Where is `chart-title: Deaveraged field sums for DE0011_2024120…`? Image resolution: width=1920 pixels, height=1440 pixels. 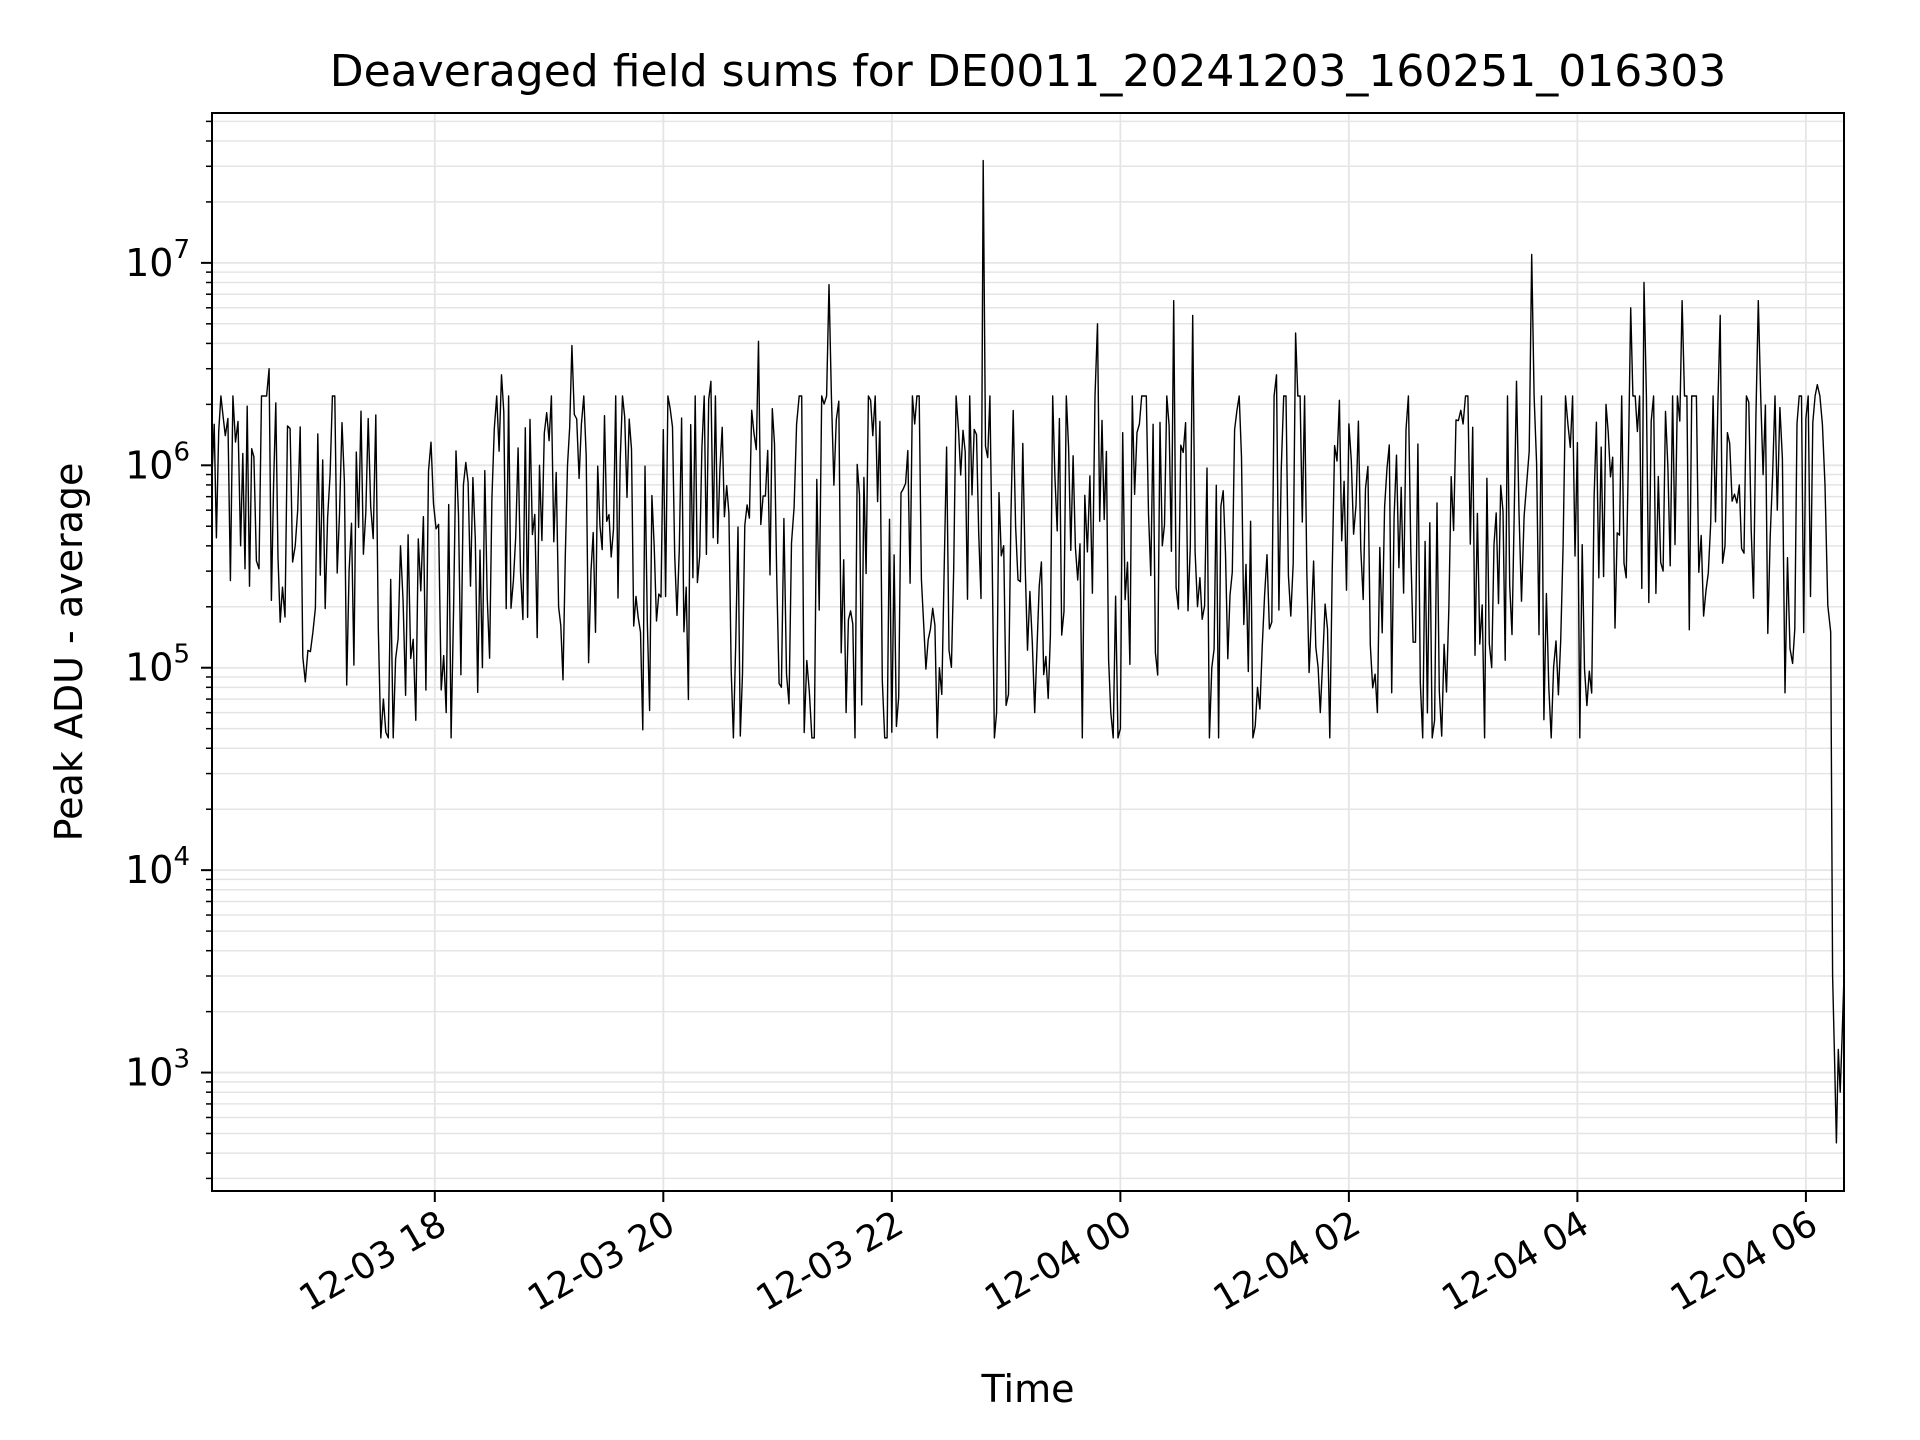 chart-title: Deaveraged field sums for DE0011_2024120… is located at coordinates (1028, 71).